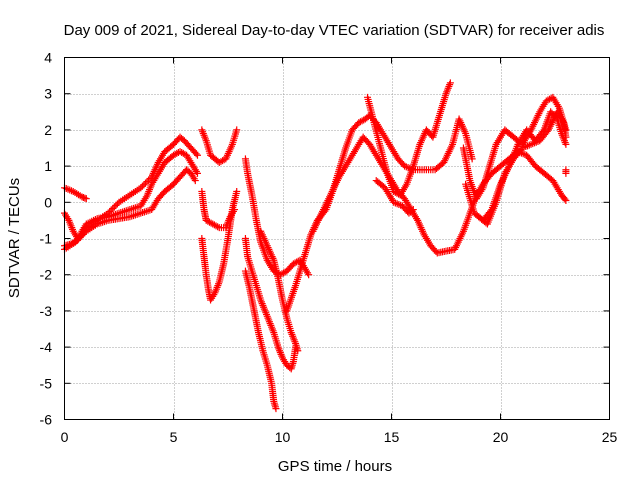 Image resolution: width=640 pixels, height=480 pixels. What do you see at coordinates (75, 193) in the screenshot?
I see `series-track-a` at bounding box center [75, 193].